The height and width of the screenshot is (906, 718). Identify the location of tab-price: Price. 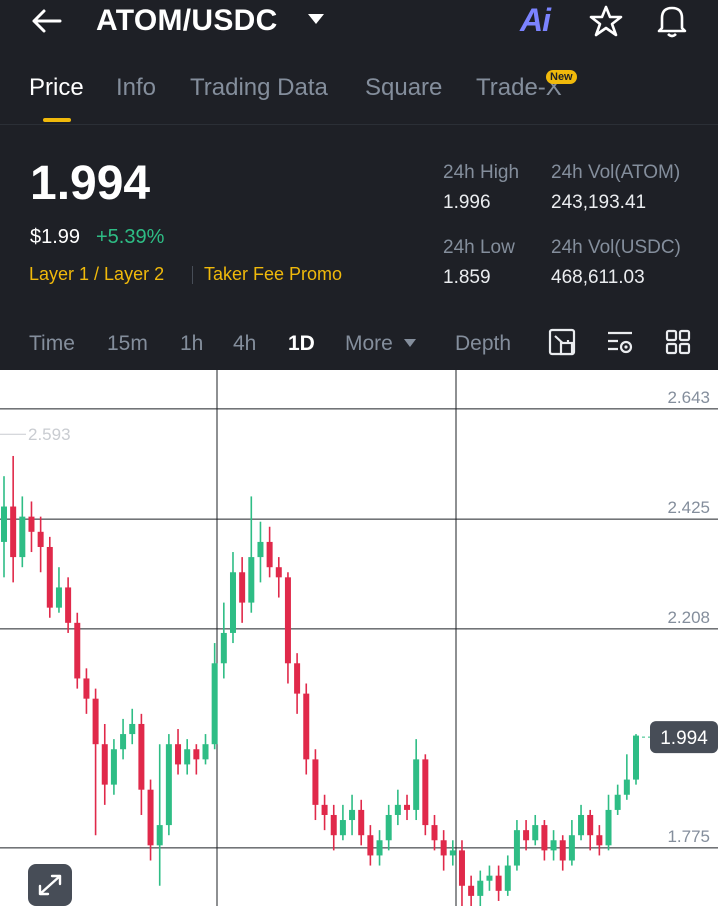
(56, 87).